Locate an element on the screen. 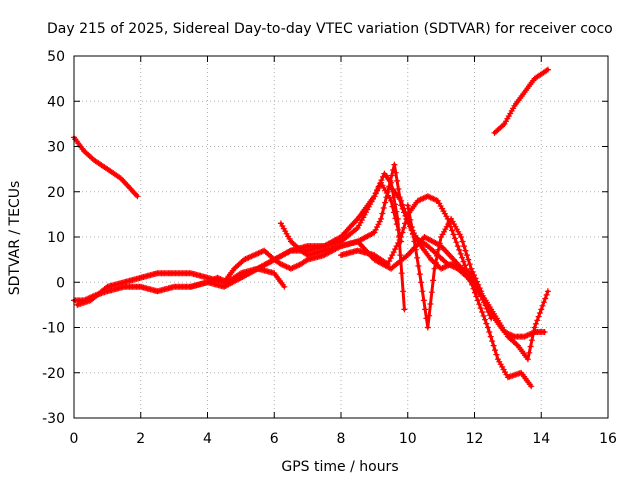 This screenshot has height=480, width=640. x-tick-label: 6 is located at coordinates (274, 439).